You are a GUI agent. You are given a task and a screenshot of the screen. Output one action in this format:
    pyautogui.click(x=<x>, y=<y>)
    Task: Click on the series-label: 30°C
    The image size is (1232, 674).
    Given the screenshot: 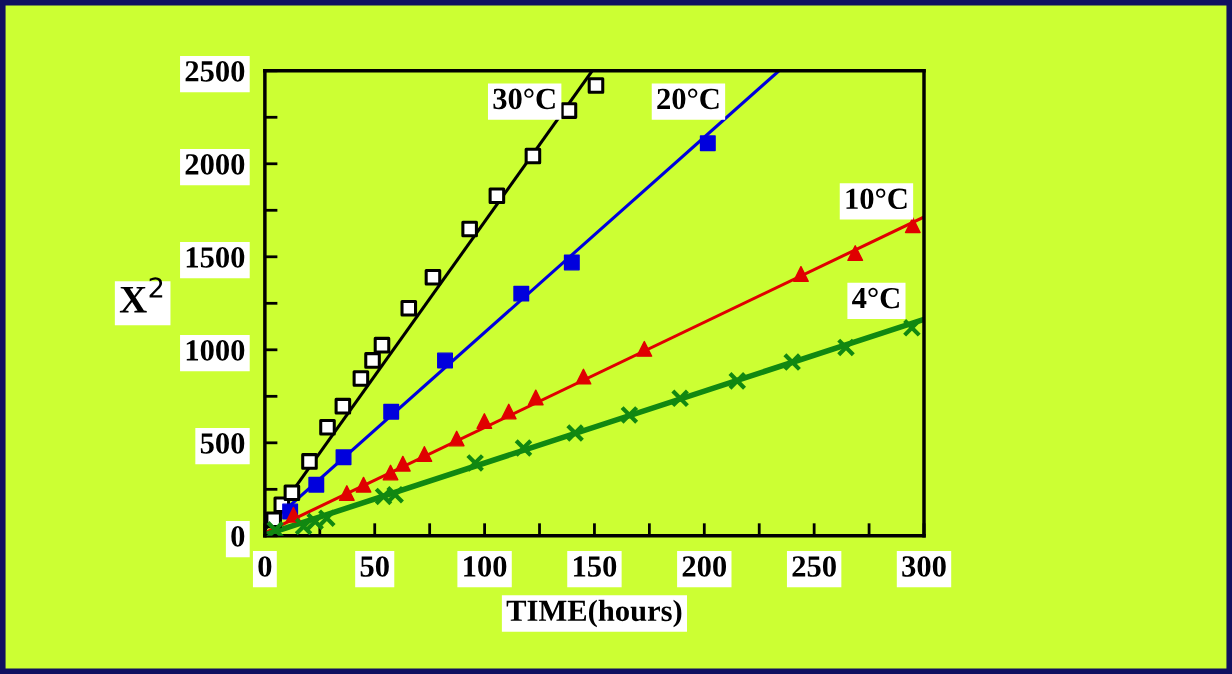 What is the action you would take?
    pyautogui.click(x=524, y=99)
    